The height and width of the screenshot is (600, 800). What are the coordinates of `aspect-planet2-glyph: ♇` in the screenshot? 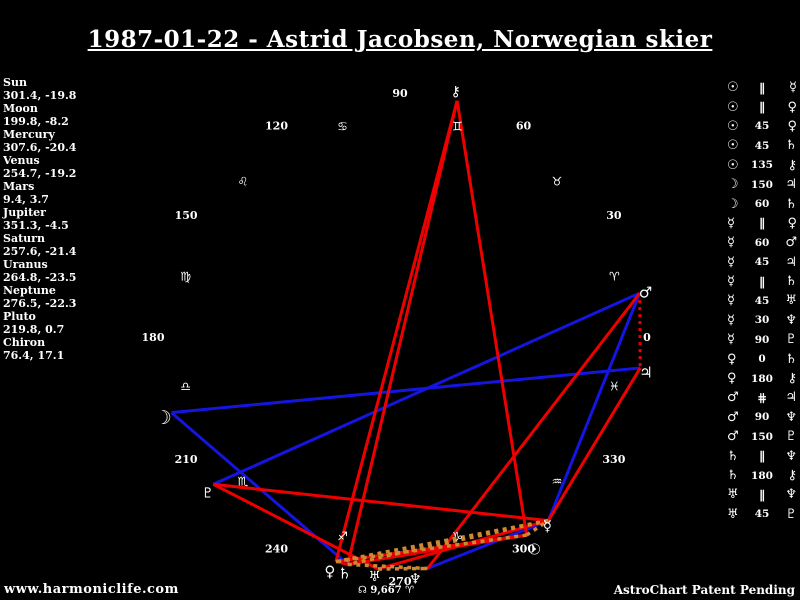 It's located at (791, 437).